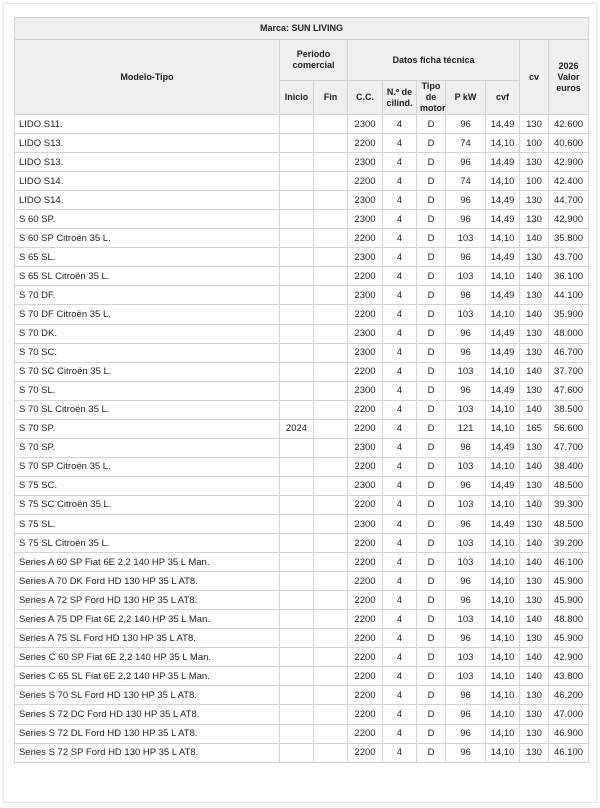 This screenshot has height=808, width=600. Describe the element at coordinates (147, 181) in the screenshot. I see `cell-model: LIDO S14.` at that location.